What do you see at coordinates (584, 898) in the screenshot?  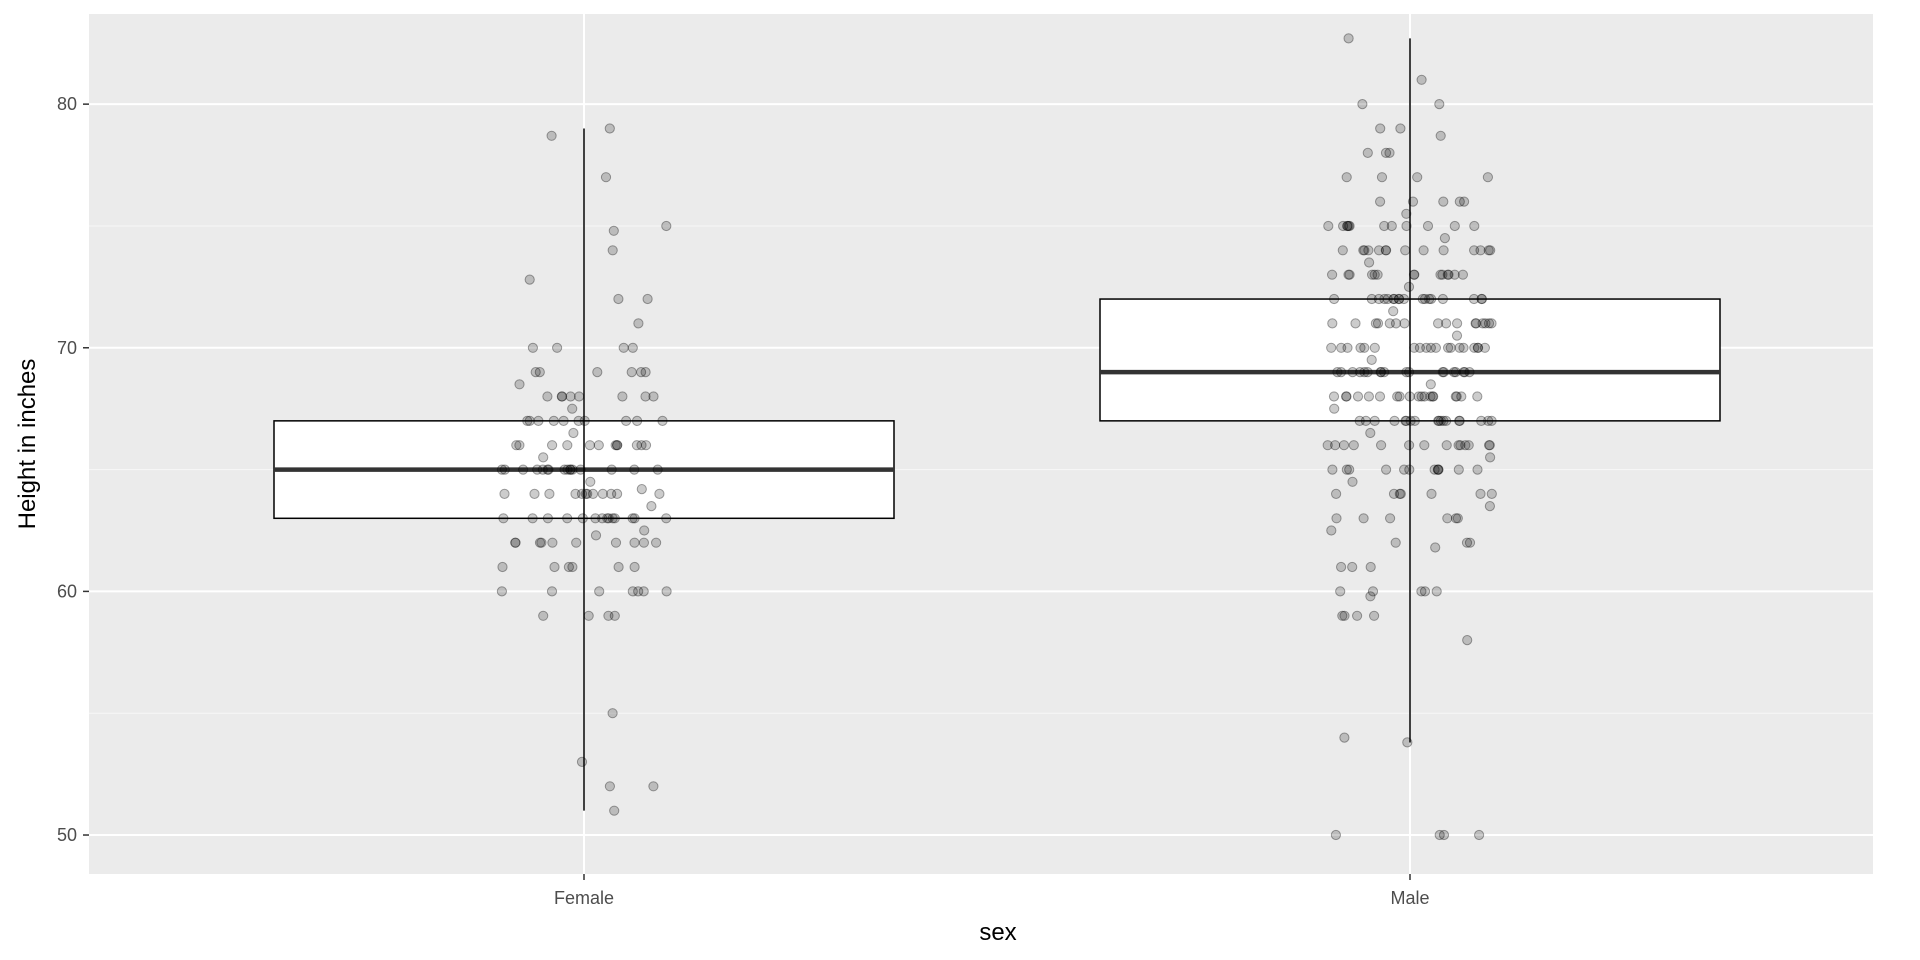 I see `x-tick-label: Female` at bounding box center [584, 898].